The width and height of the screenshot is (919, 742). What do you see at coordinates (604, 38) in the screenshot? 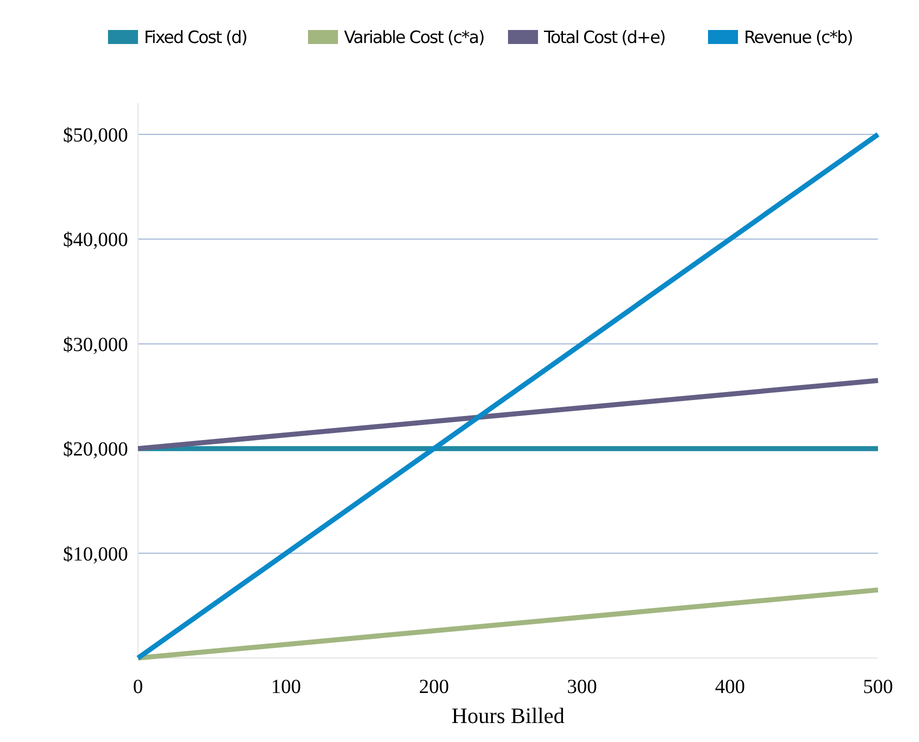
I see `legend-label: Total Cost (d+e)` at bounding box center [604, 38].